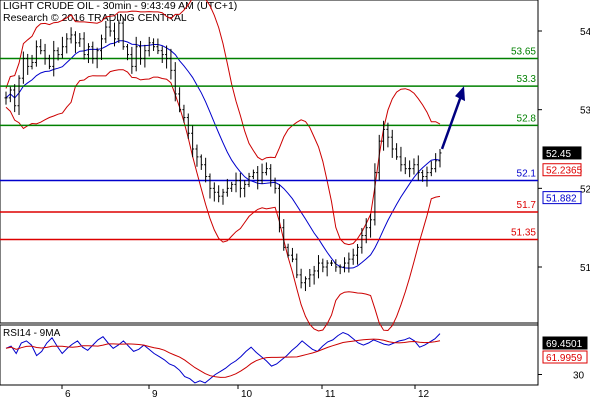  I want to click on tick-label: 6, so click(68, 394).